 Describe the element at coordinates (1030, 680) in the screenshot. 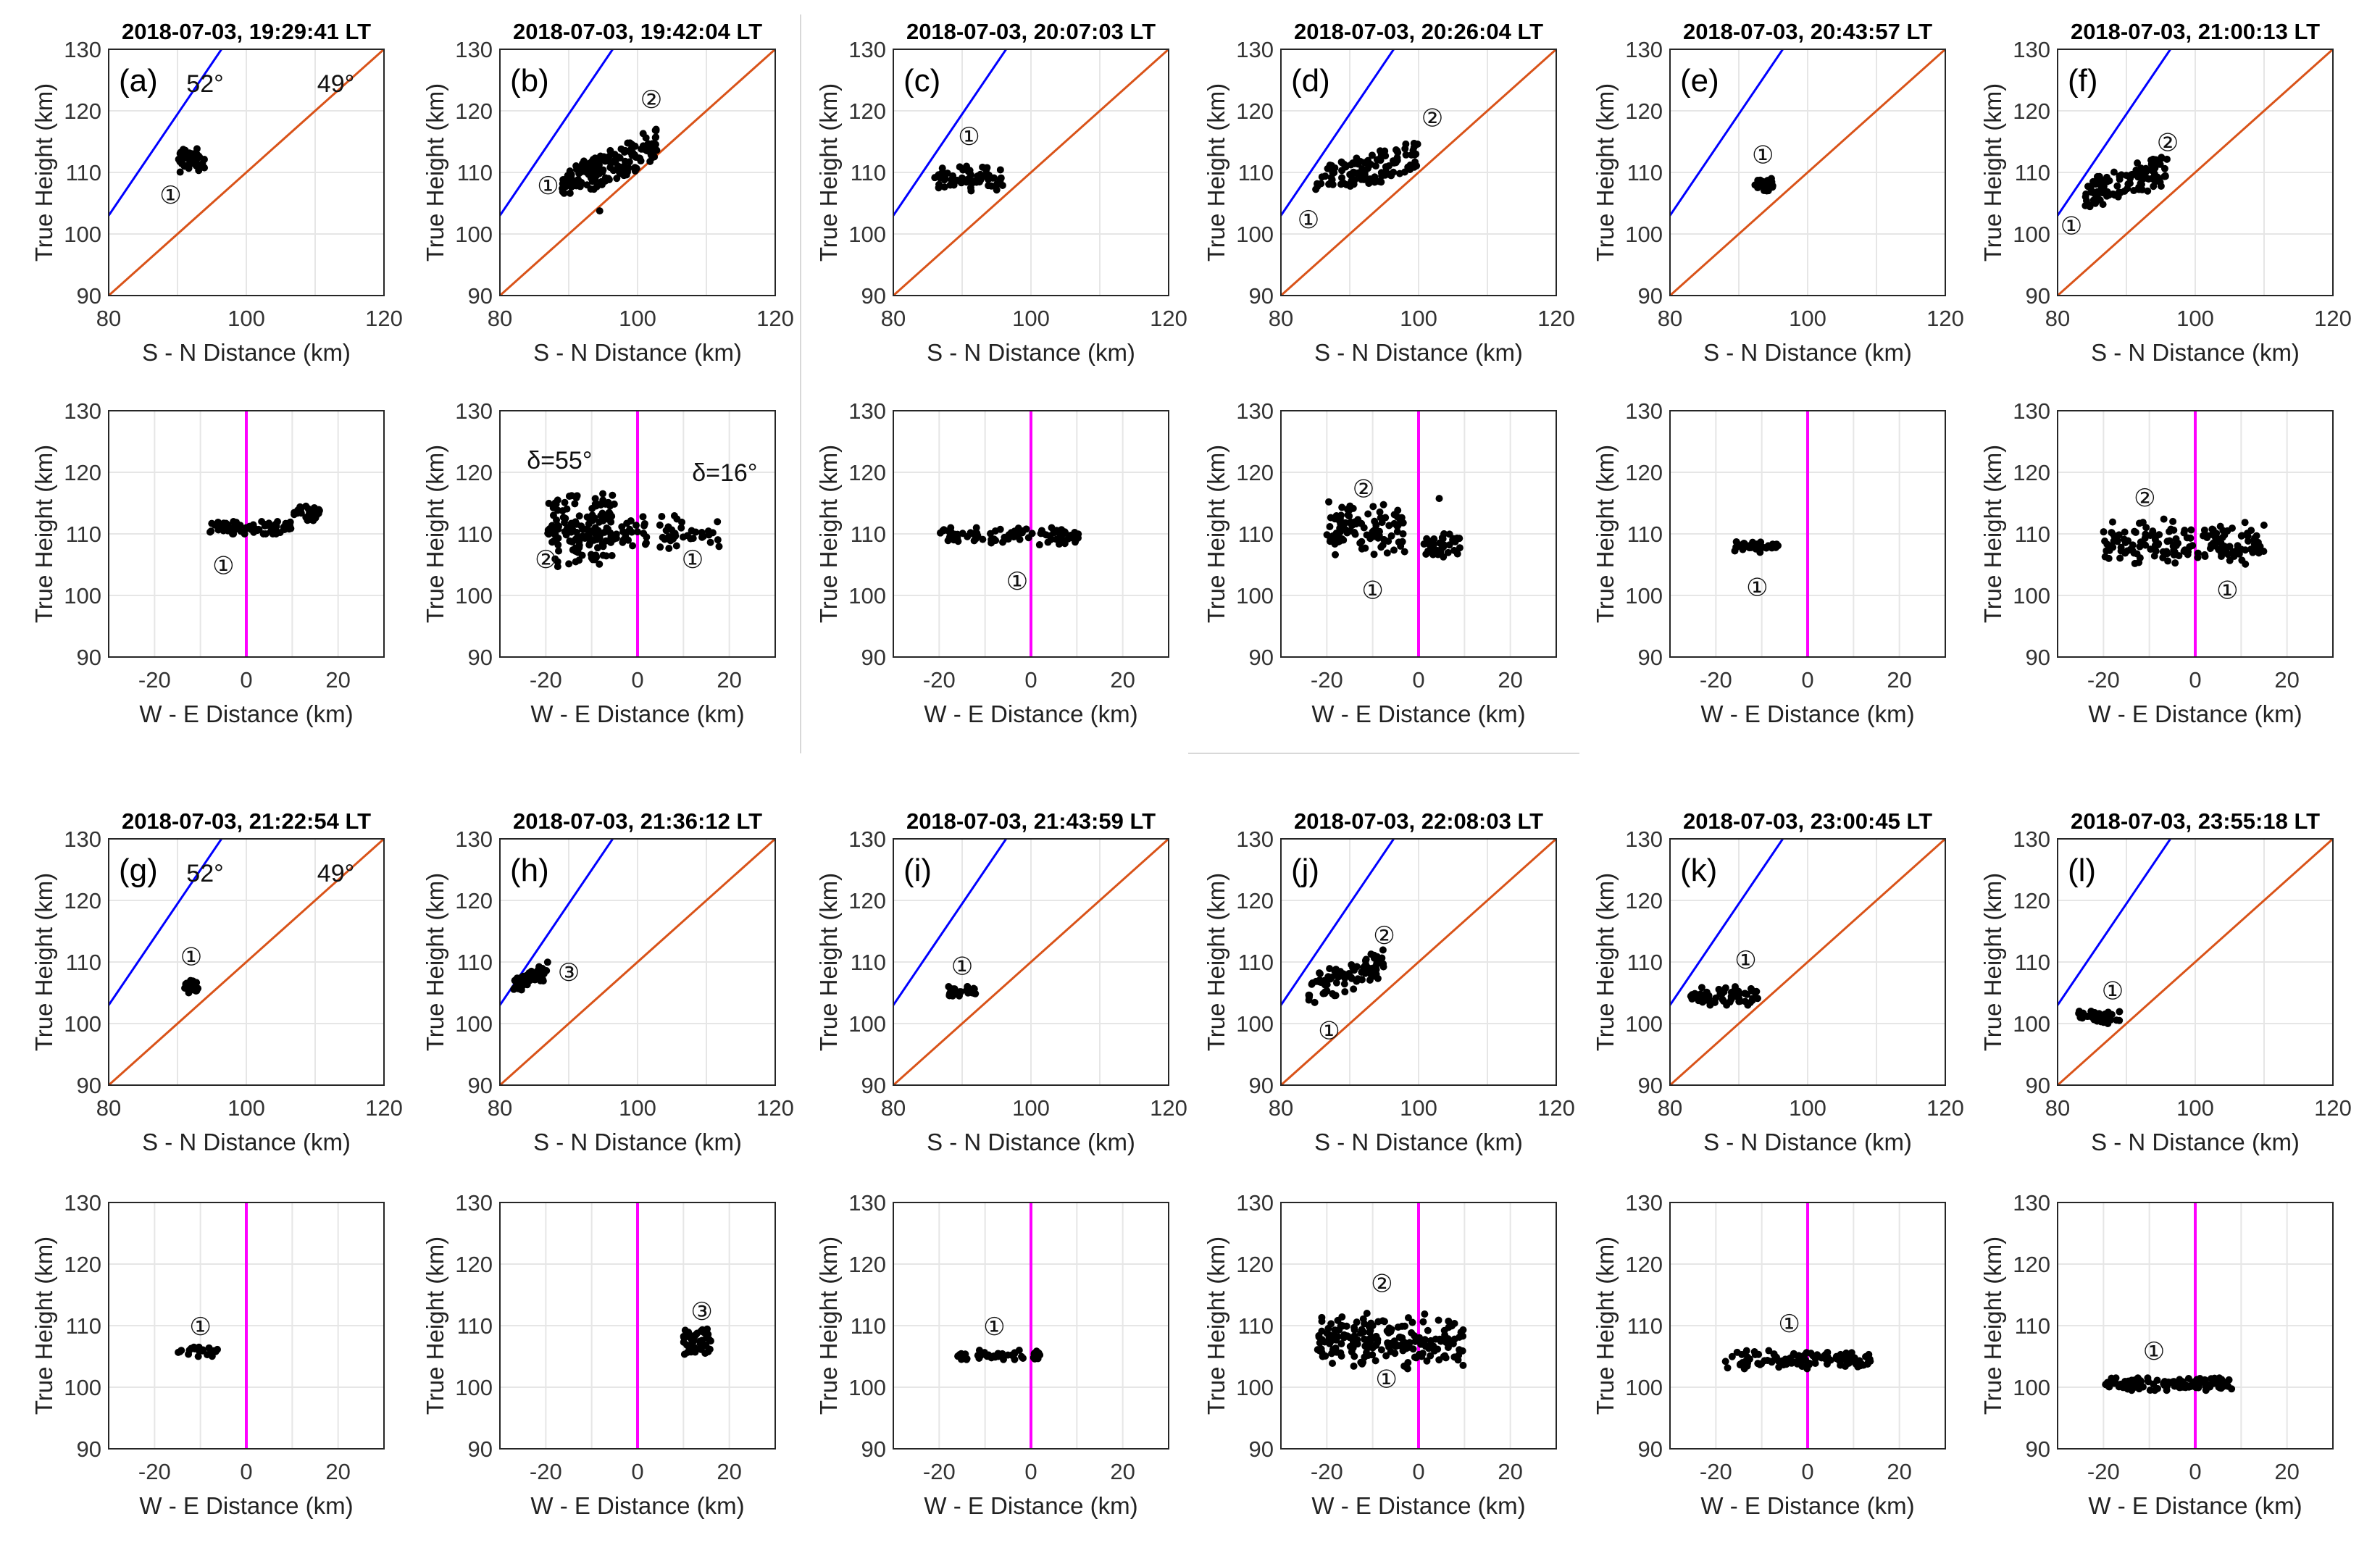

I see `x-tick-label: 0` at that location.